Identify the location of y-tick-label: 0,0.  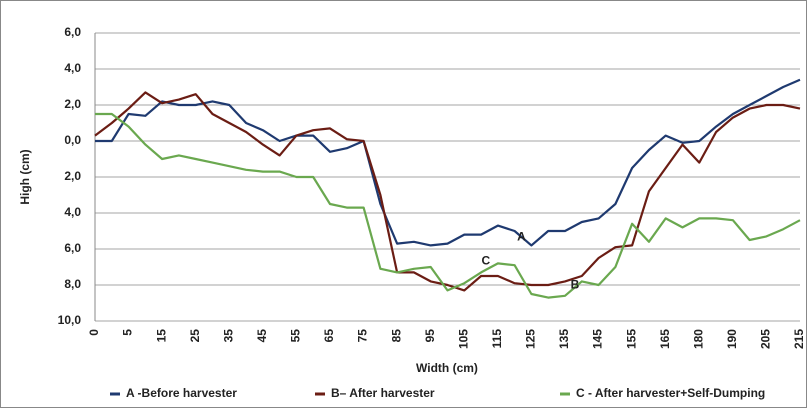
(72, 140).